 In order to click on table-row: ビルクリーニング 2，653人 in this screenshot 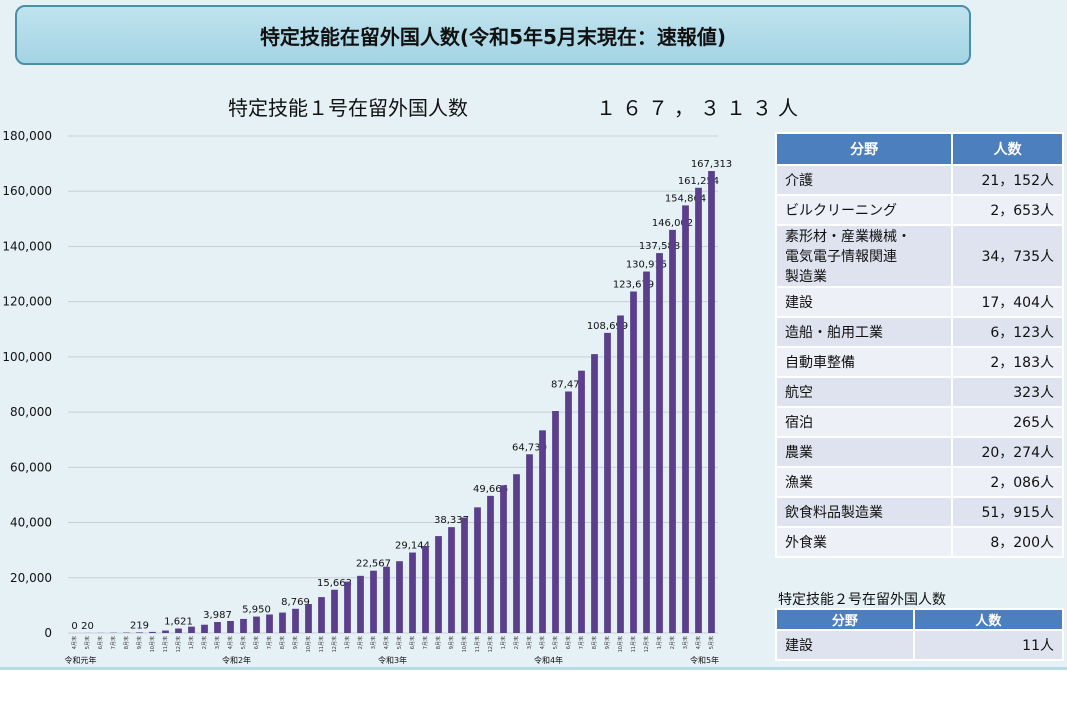, I will do `click(919, 210)`.